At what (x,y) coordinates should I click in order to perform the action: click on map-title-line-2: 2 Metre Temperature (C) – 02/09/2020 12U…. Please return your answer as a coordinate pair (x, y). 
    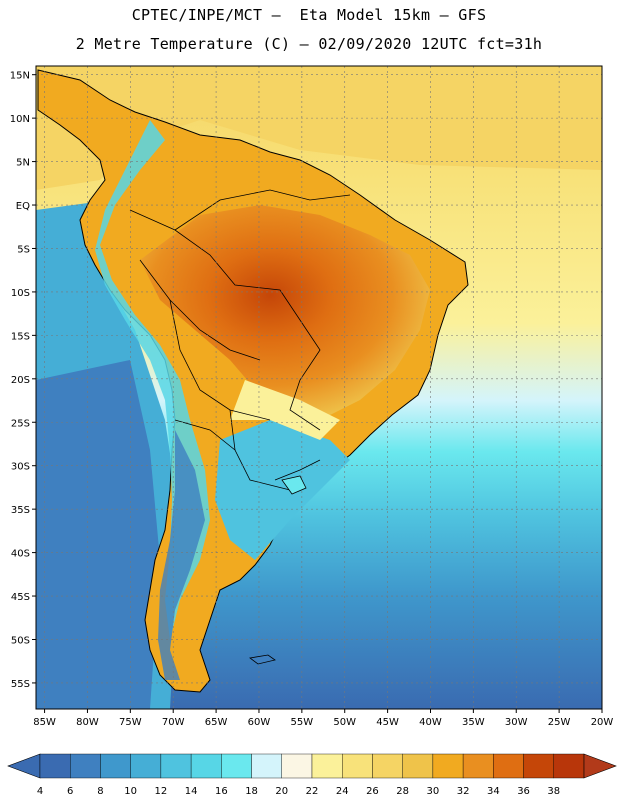
    Looking at the image, I should click on (309, 44).